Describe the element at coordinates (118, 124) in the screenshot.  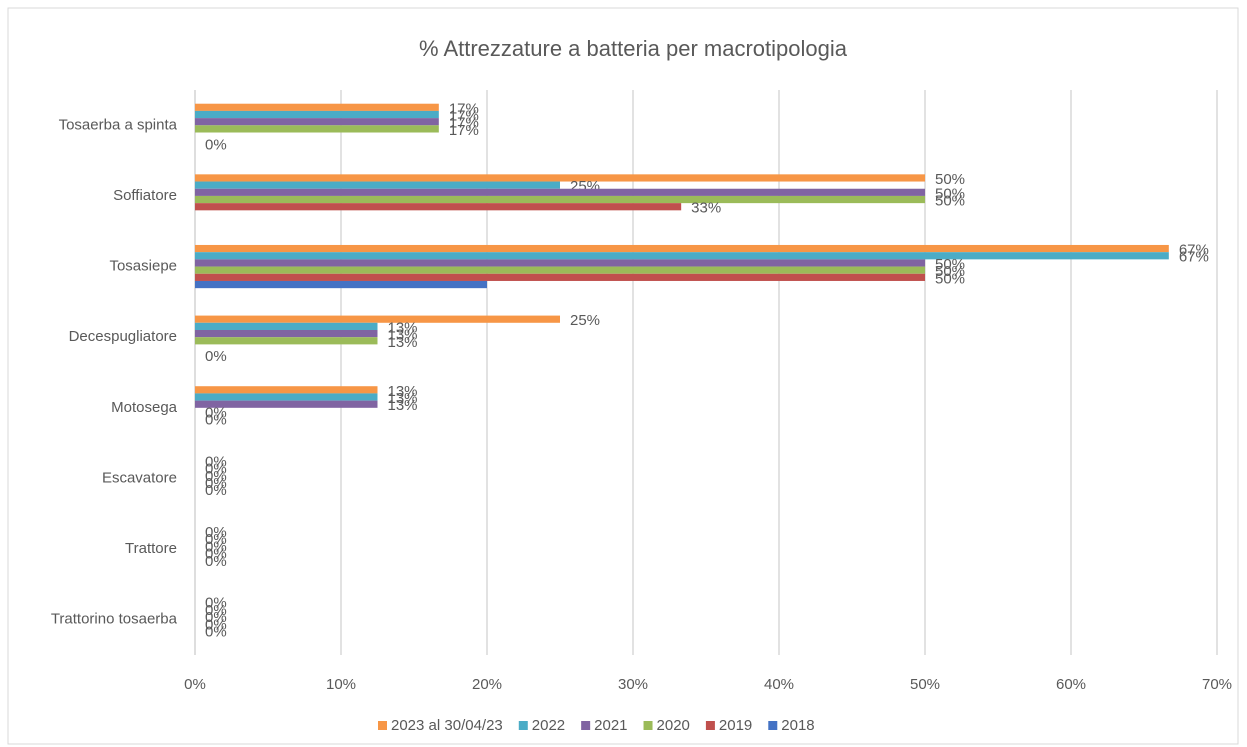
I see `y-tick-label: Tosaerba a spinta` at that location.